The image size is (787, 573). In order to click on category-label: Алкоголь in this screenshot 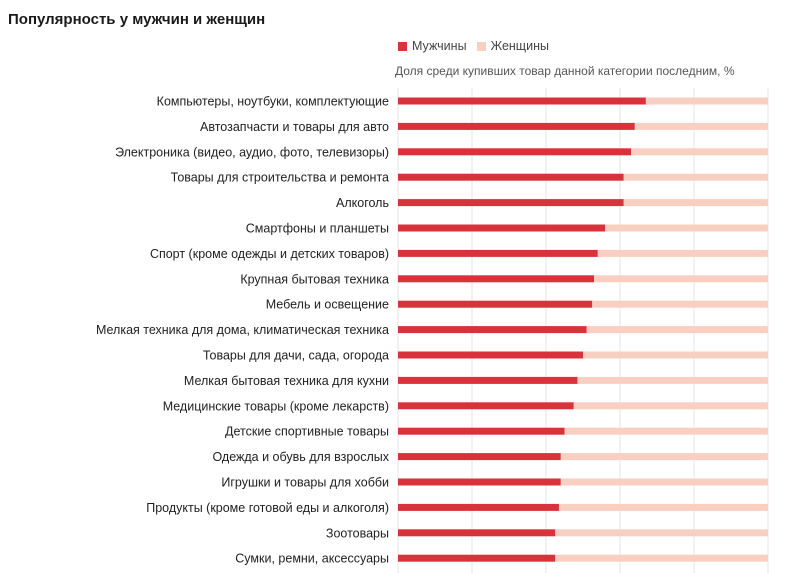, I will do `click(362, 203)`.